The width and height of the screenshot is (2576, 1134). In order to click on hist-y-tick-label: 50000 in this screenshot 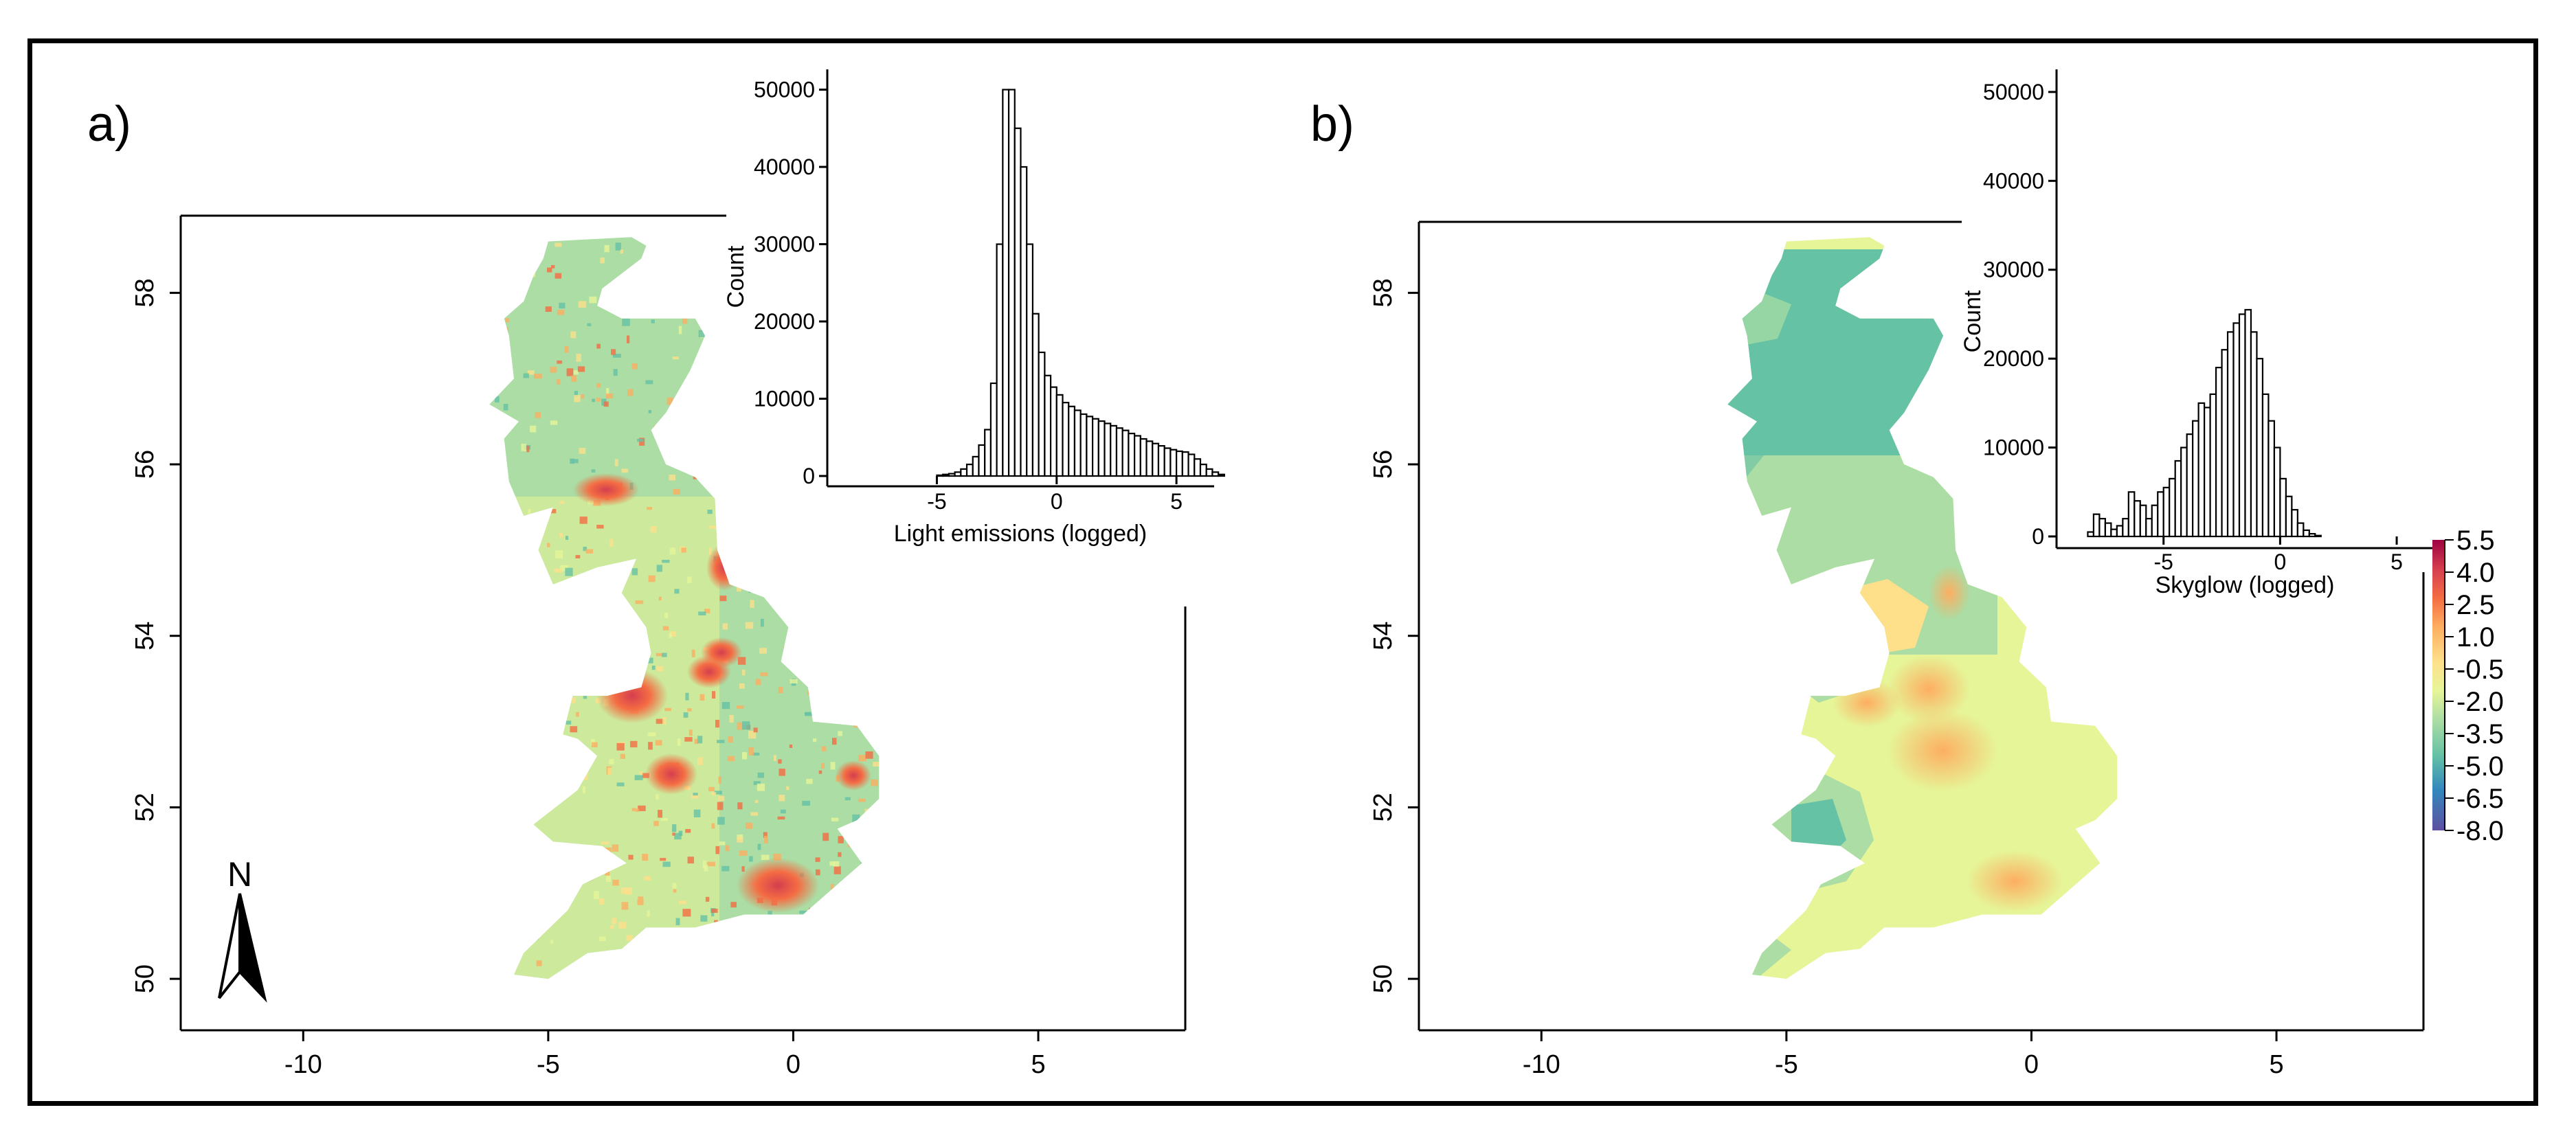, I will do `click(784, 90)`.